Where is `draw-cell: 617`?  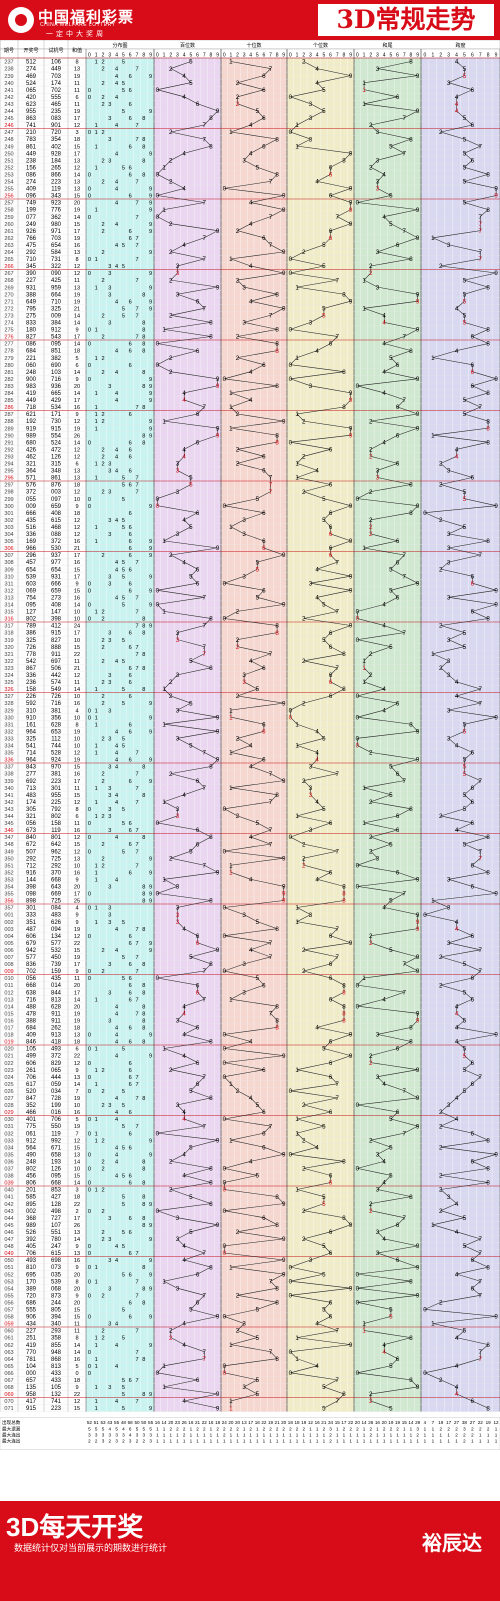 draw-cell: 617 is located at coordinates (31, 1085).